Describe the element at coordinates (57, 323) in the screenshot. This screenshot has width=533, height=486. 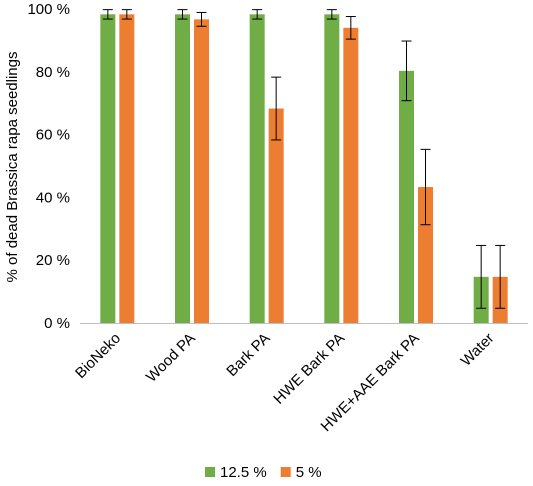
I see `y-tick-label: 0 %` at that location.